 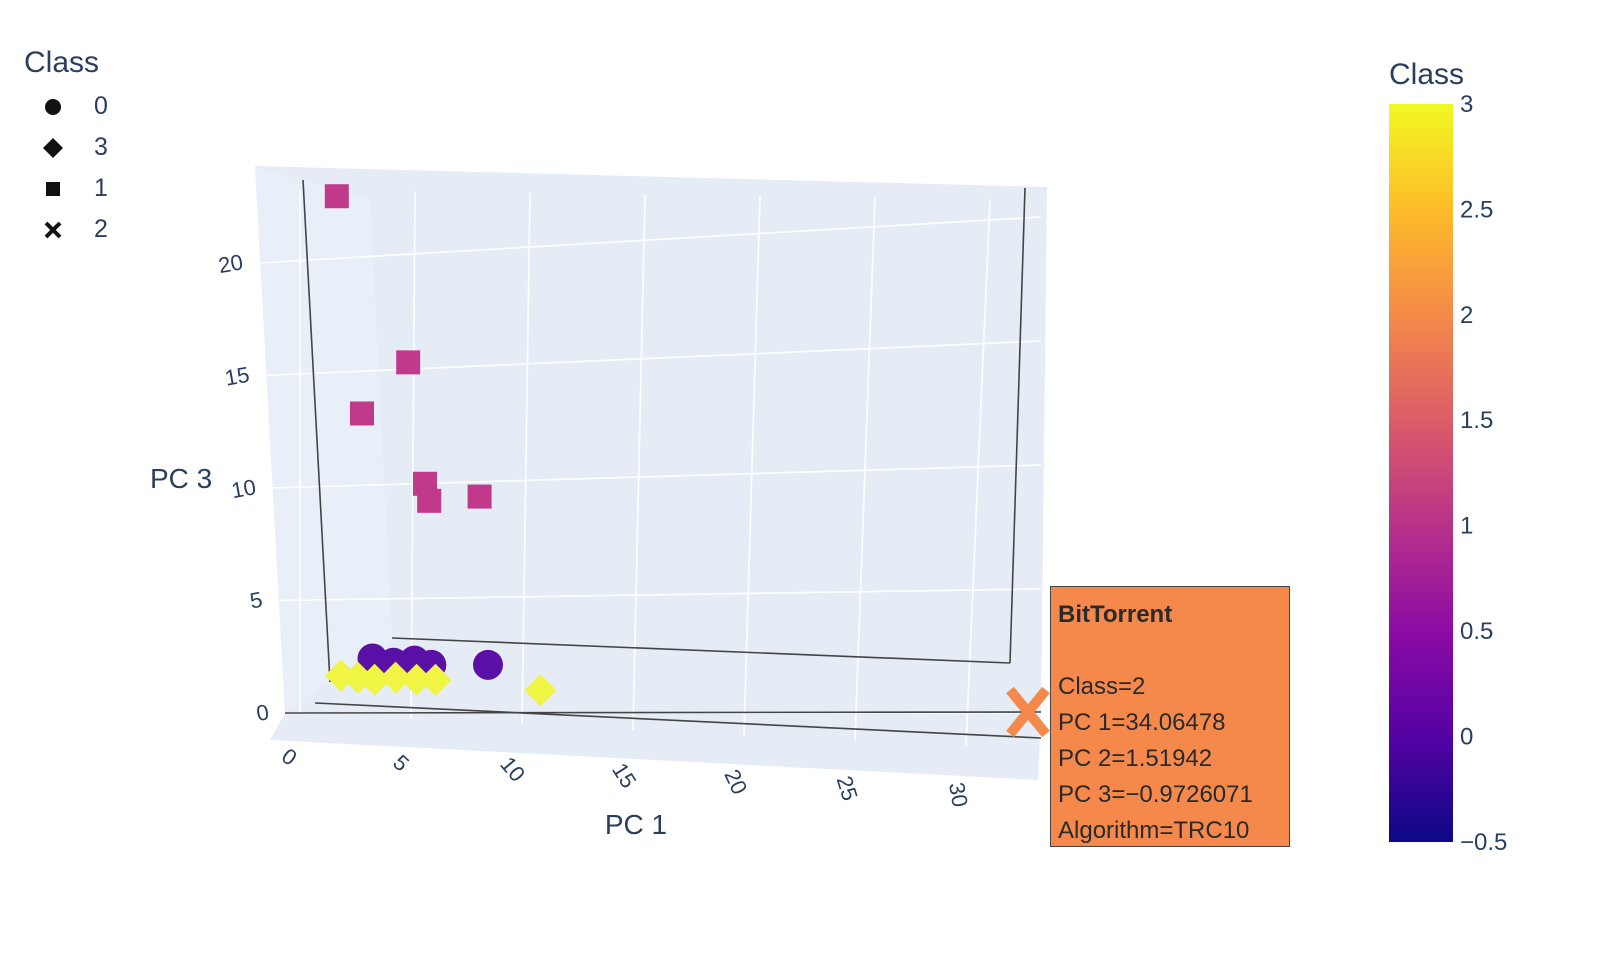 I want to click on colorbar-tick-label: 0.5, so click(x=1476, y=631).